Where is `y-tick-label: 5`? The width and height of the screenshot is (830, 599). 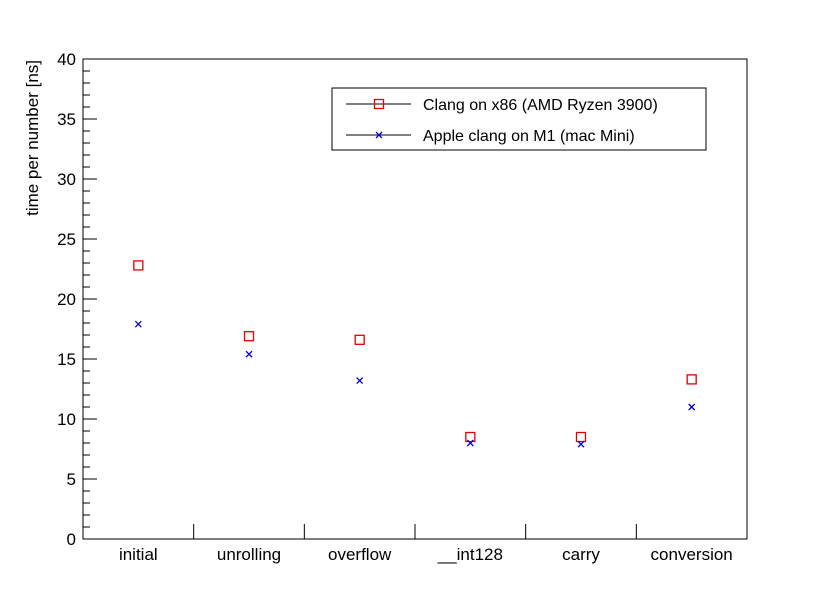 y-tick-label: 5 is located at coordinates (71, 479).